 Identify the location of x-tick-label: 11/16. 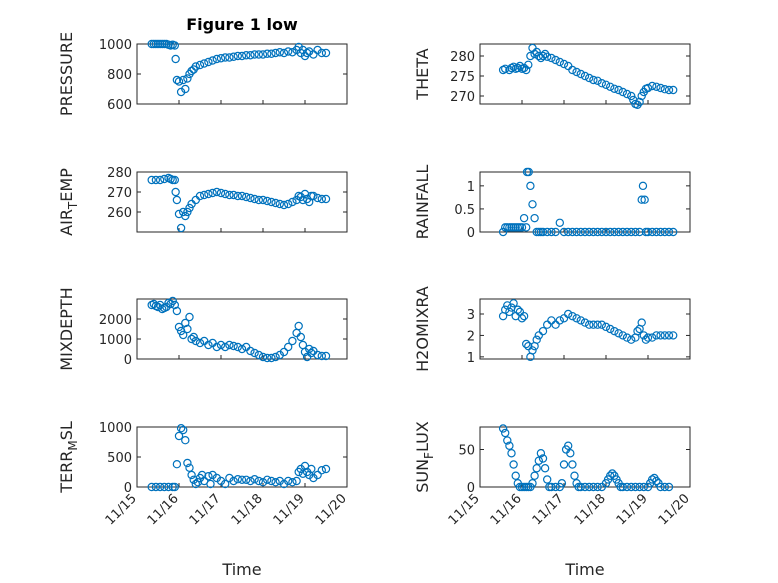
(506, 509).